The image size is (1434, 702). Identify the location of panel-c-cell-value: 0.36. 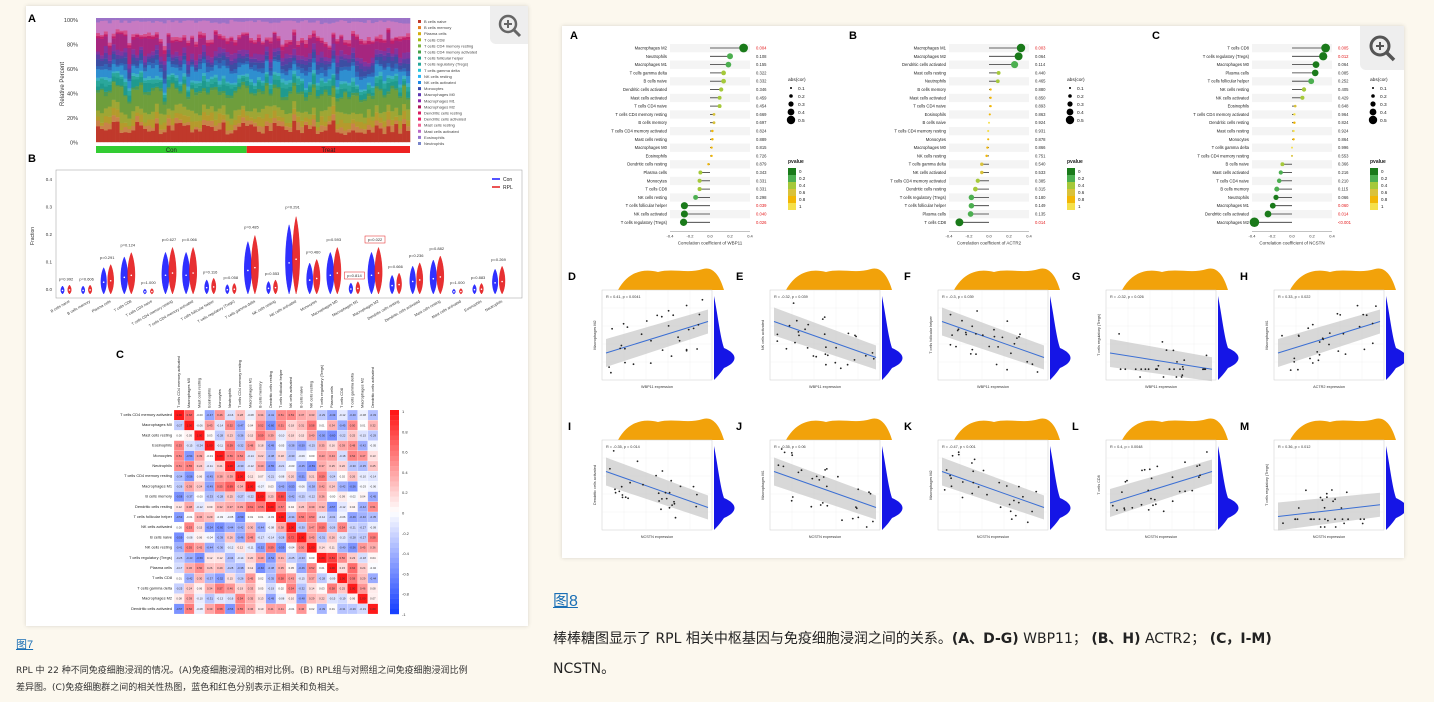
(190, 568).